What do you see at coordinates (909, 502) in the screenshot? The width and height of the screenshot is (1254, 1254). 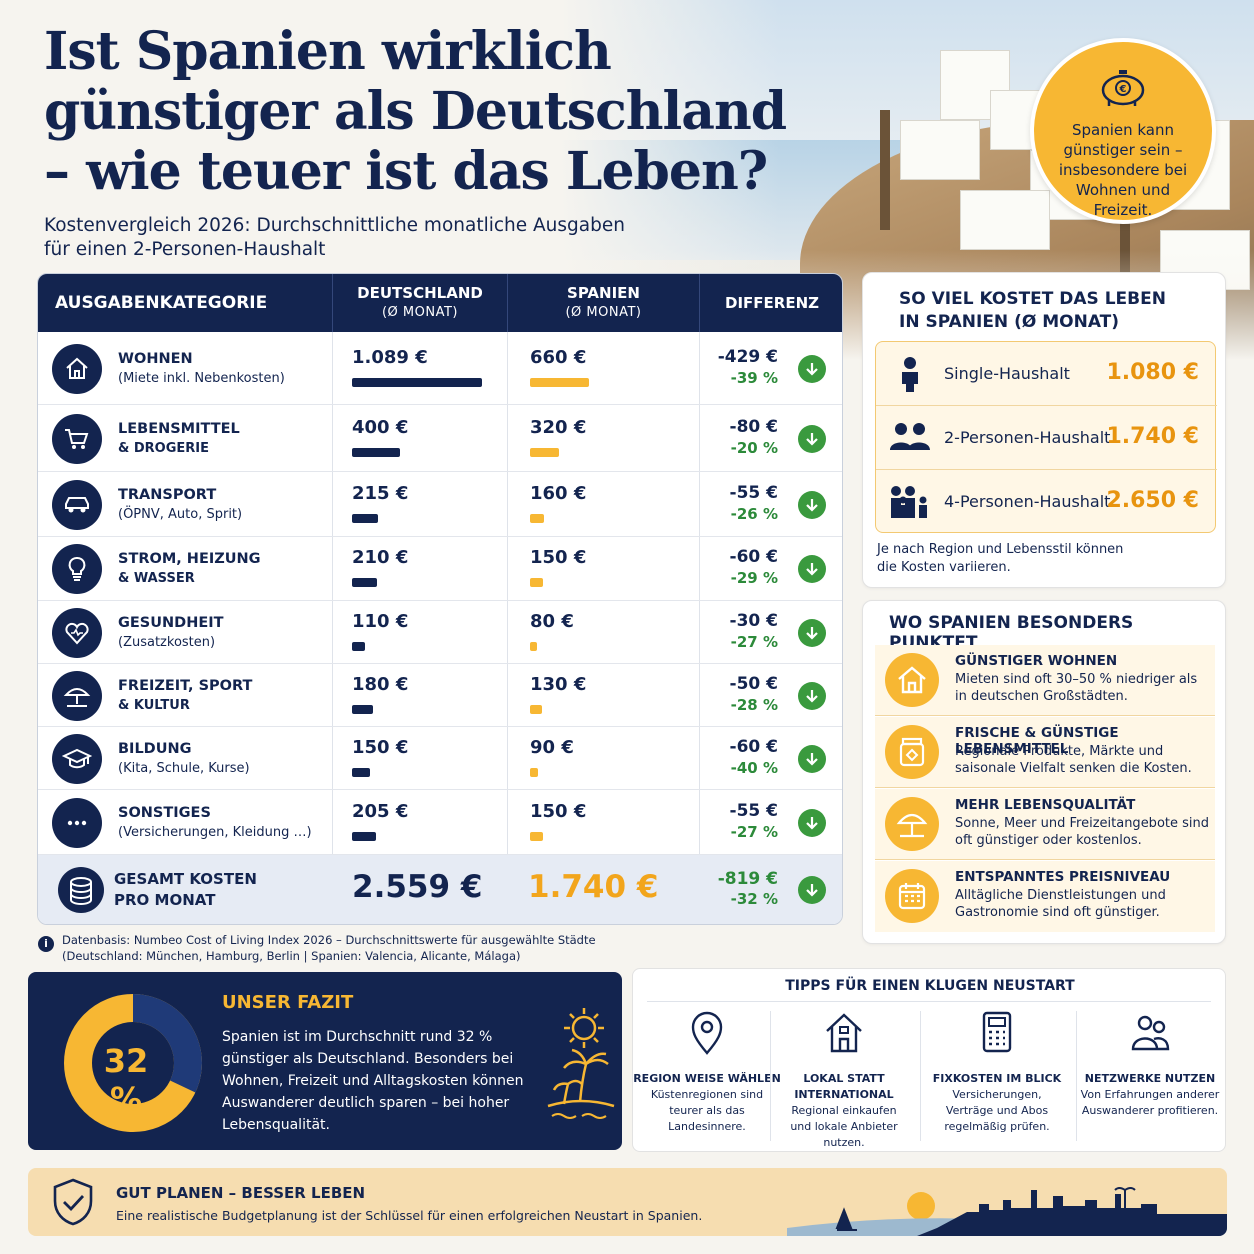 I see `family-icon` at bounding box center [909, 502].